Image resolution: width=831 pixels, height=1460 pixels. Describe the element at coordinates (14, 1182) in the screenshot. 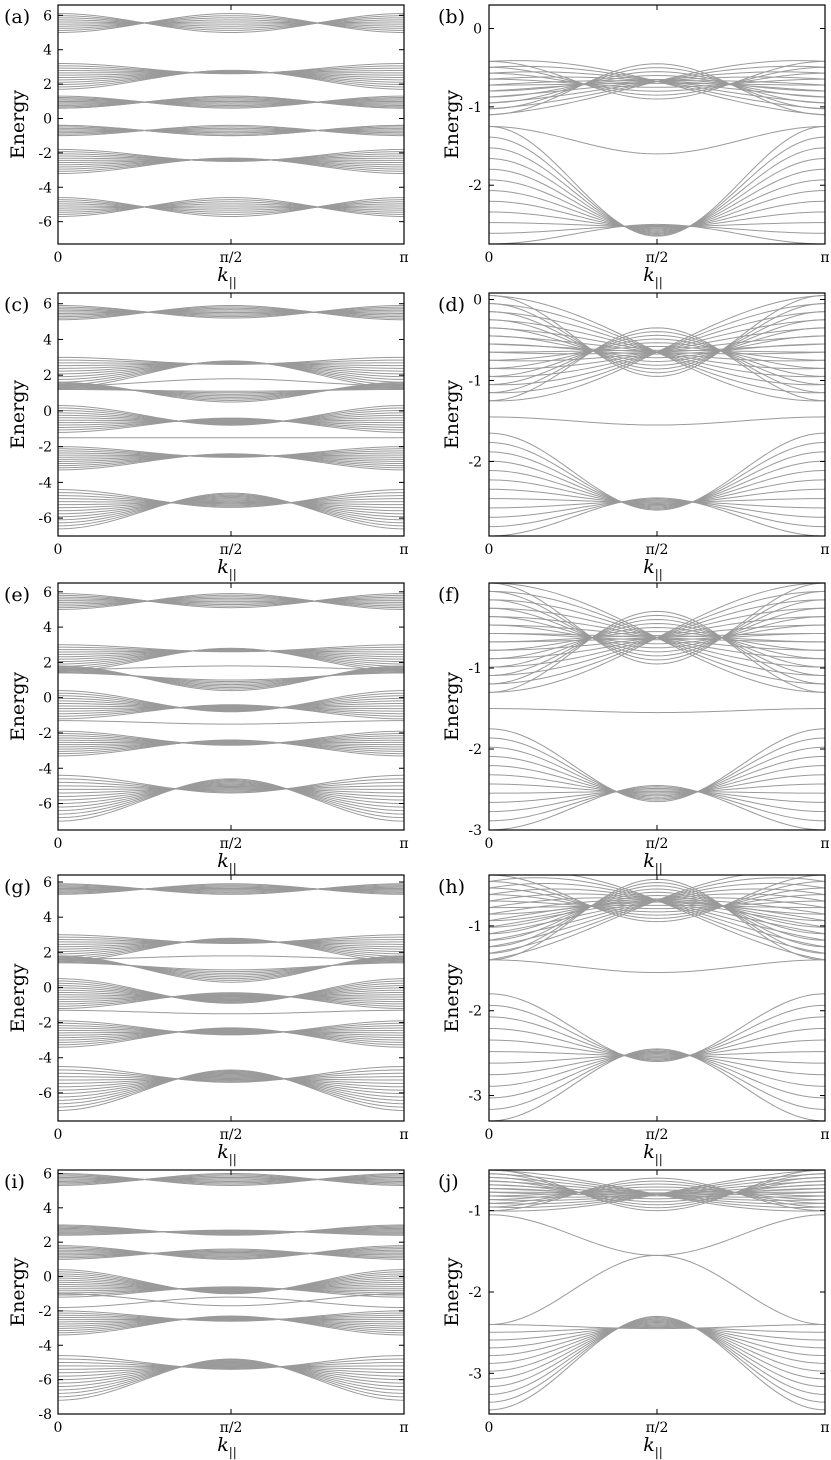

I see `panel-label: (i)` at that location.